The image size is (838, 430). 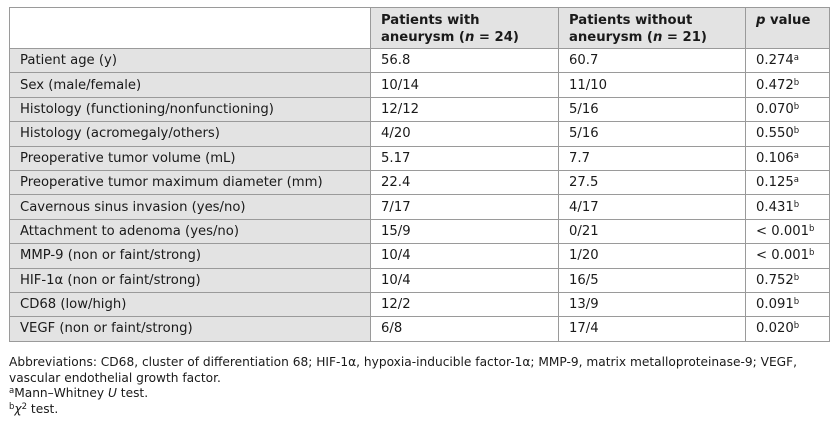 I want to click on p-value-cell: 0.550b, so click(x=787, y=134).